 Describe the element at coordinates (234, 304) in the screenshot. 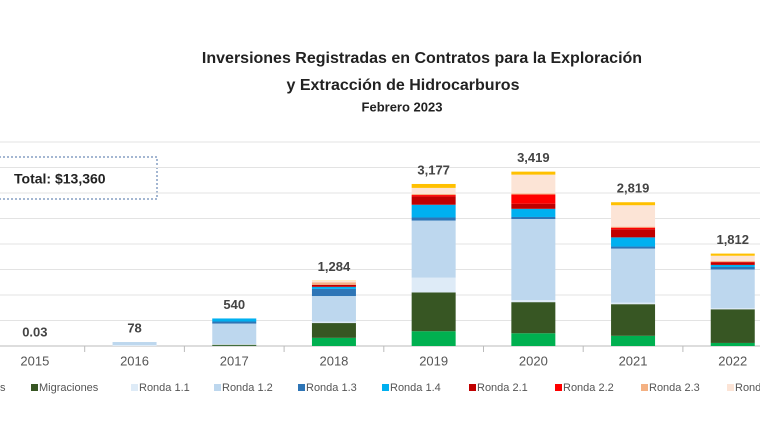

I see `total-label: 540` at that location.